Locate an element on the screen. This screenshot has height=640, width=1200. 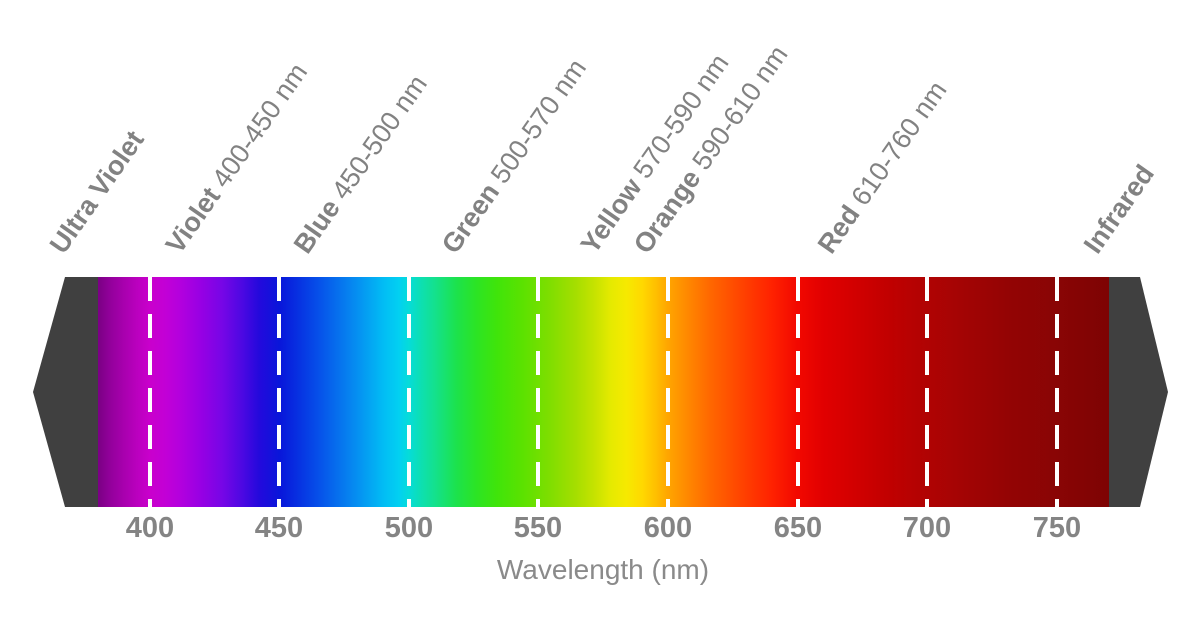
axis-tick-label-500: 500 is located at coordinates (409, 528).